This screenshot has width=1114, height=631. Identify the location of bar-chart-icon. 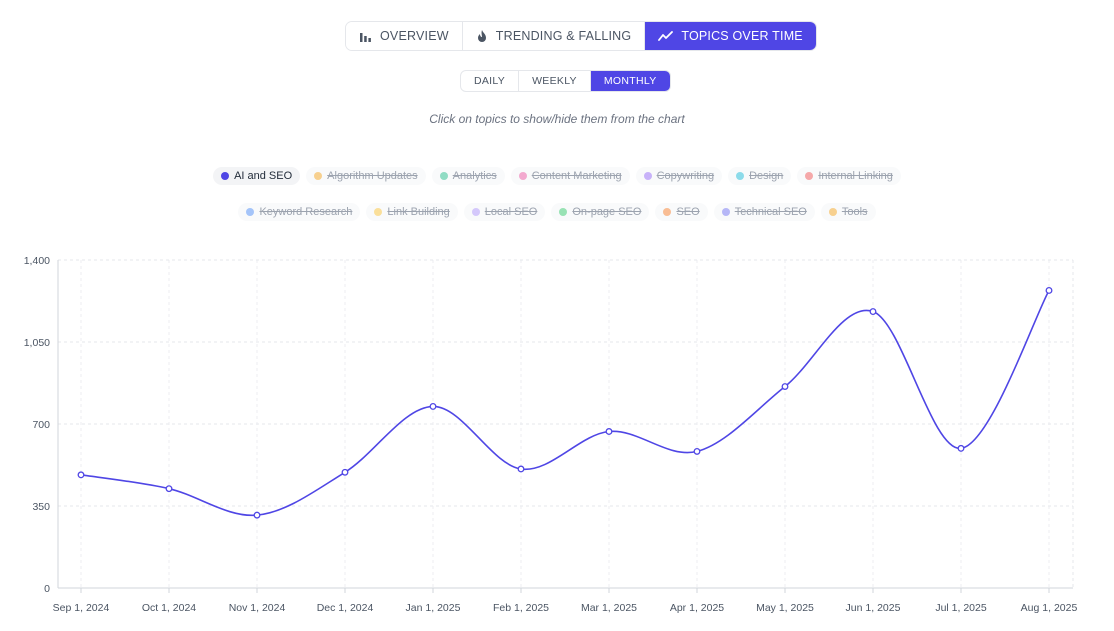
(365, 36).